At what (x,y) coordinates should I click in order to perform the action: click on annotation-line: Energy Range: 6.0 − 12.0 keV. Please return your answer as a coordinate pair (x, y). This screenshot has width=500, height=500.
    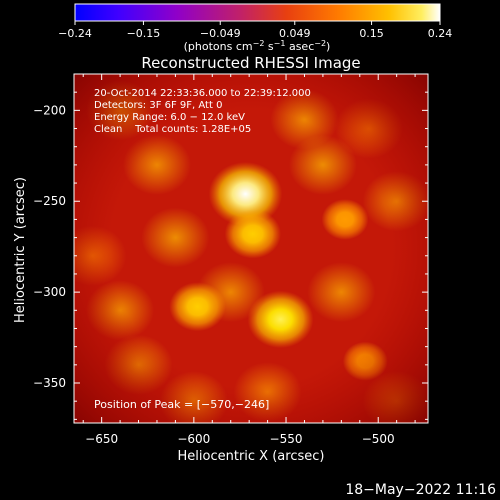
    Looking at the image, I should click on (169, 117).